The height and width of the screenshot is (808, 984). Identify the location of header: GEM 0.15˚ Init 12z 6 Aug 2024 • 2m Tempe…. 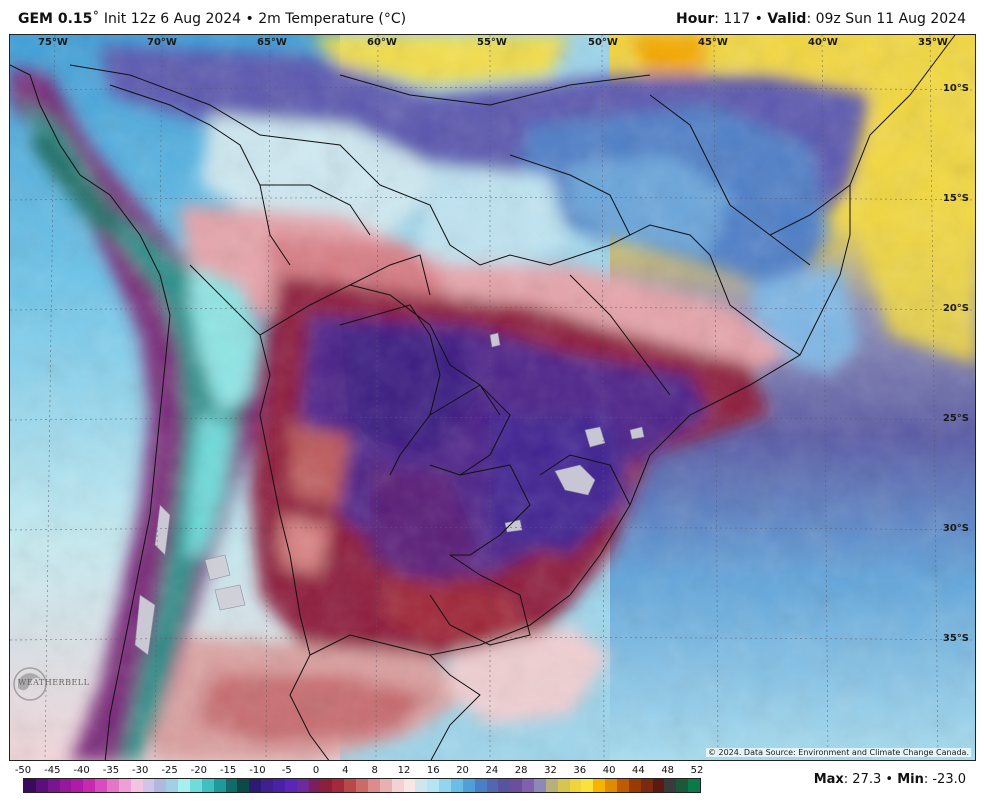
(492, 17).